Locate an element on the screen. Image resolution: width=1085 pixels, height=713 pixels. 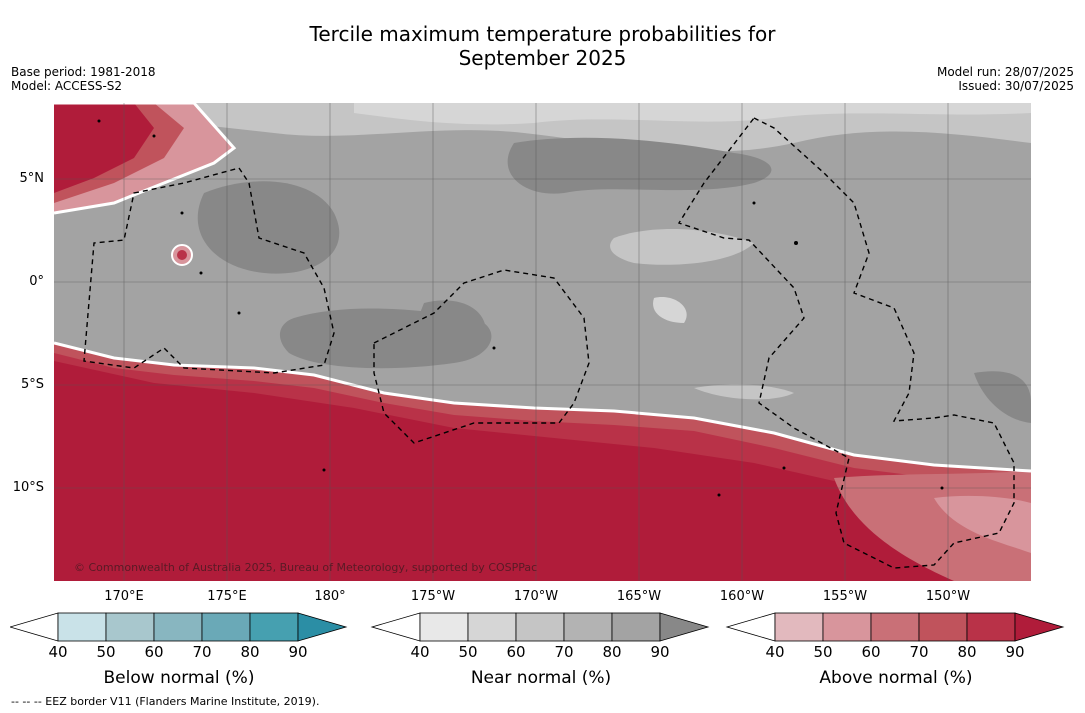
issued-date: Issued: 30/07/2025 is located at coordinates (1016, 86).